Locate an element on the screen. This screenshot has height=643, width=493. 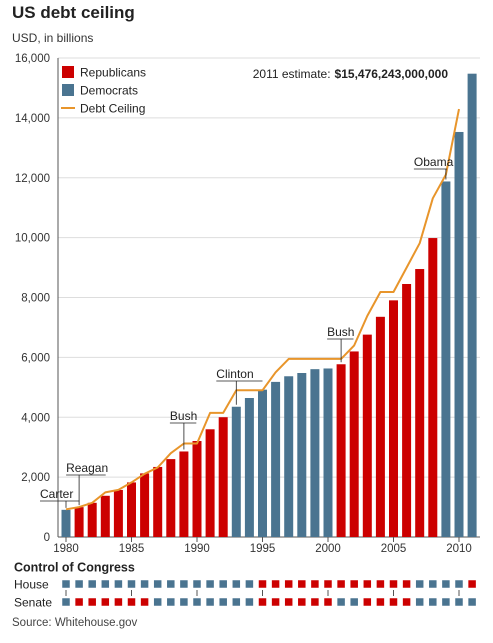
senate-label: Senate is located at coordinates (33, 603).